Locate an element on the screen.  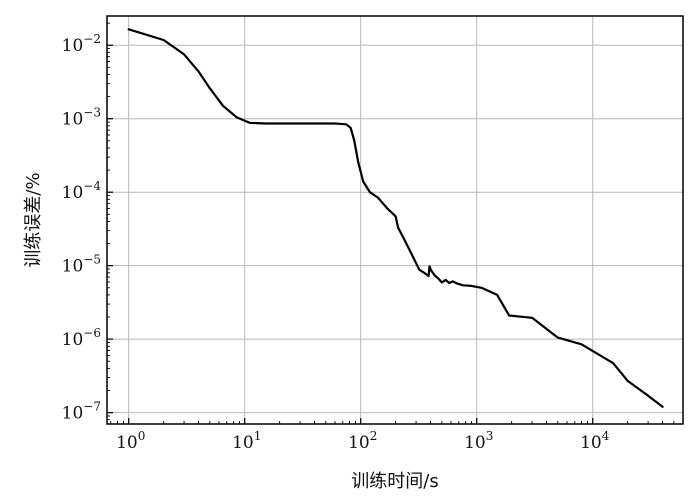
y-tick-label: 10⁻⁵ is located at coordinates (81, 265).